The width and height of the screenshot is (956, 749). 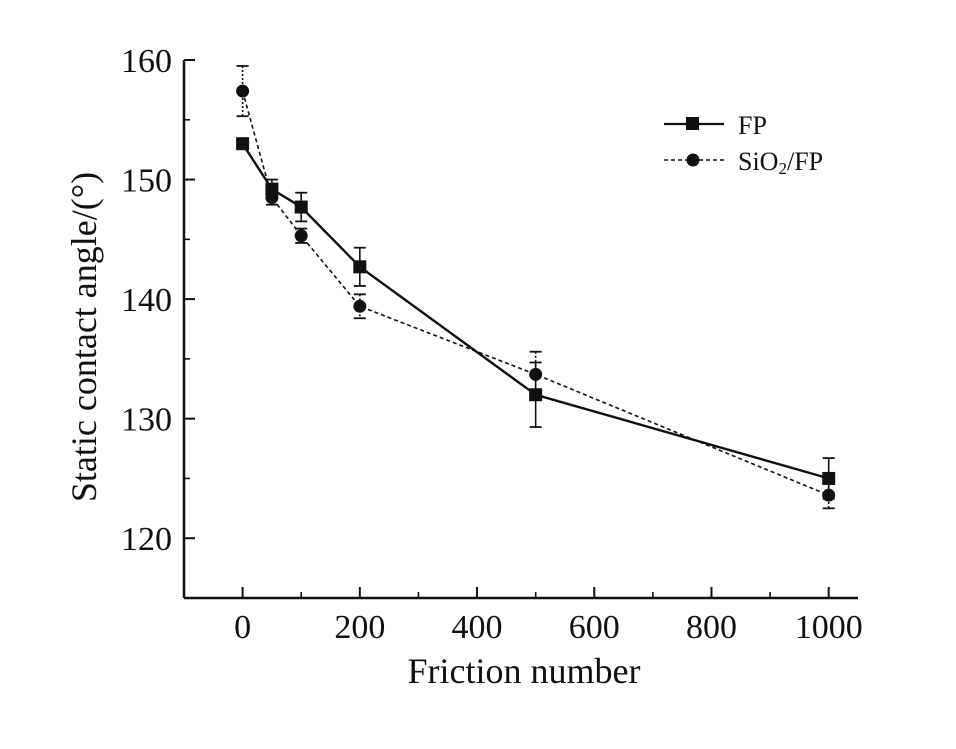 I want to click on legend: FP SiO2/FP, so click(x=743, y=144).